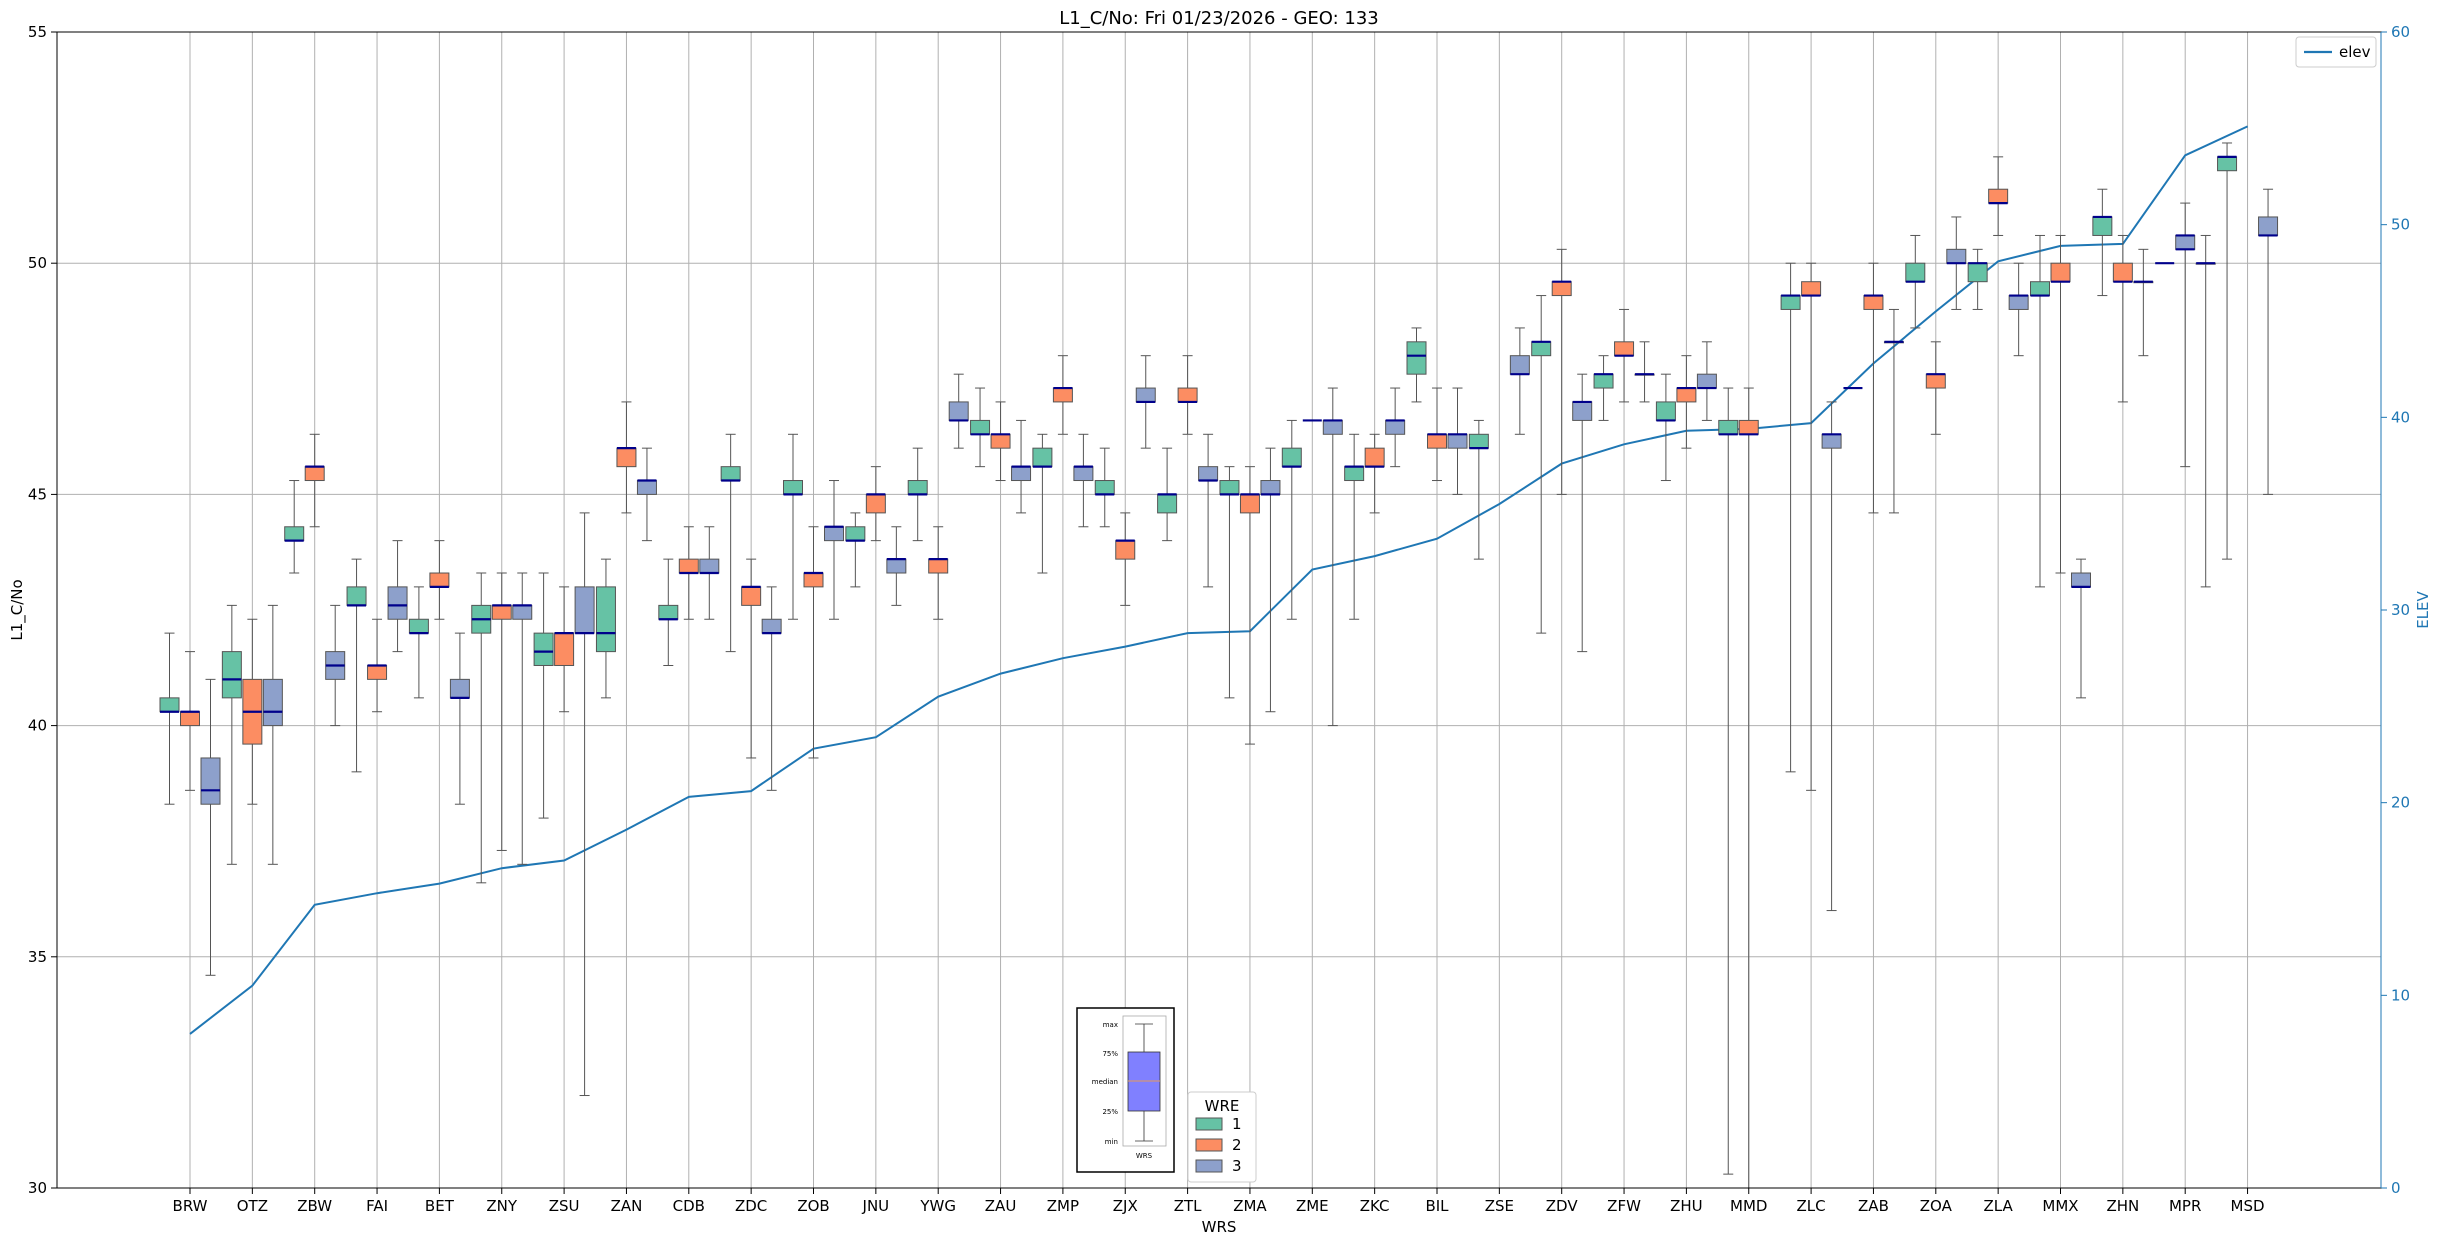 This screenshot has width=2438, height=1240. Describe the element at coordinates (751, 1206) in the screenshot. I see `x-tick-label-ZDC: ZDC` at that location.